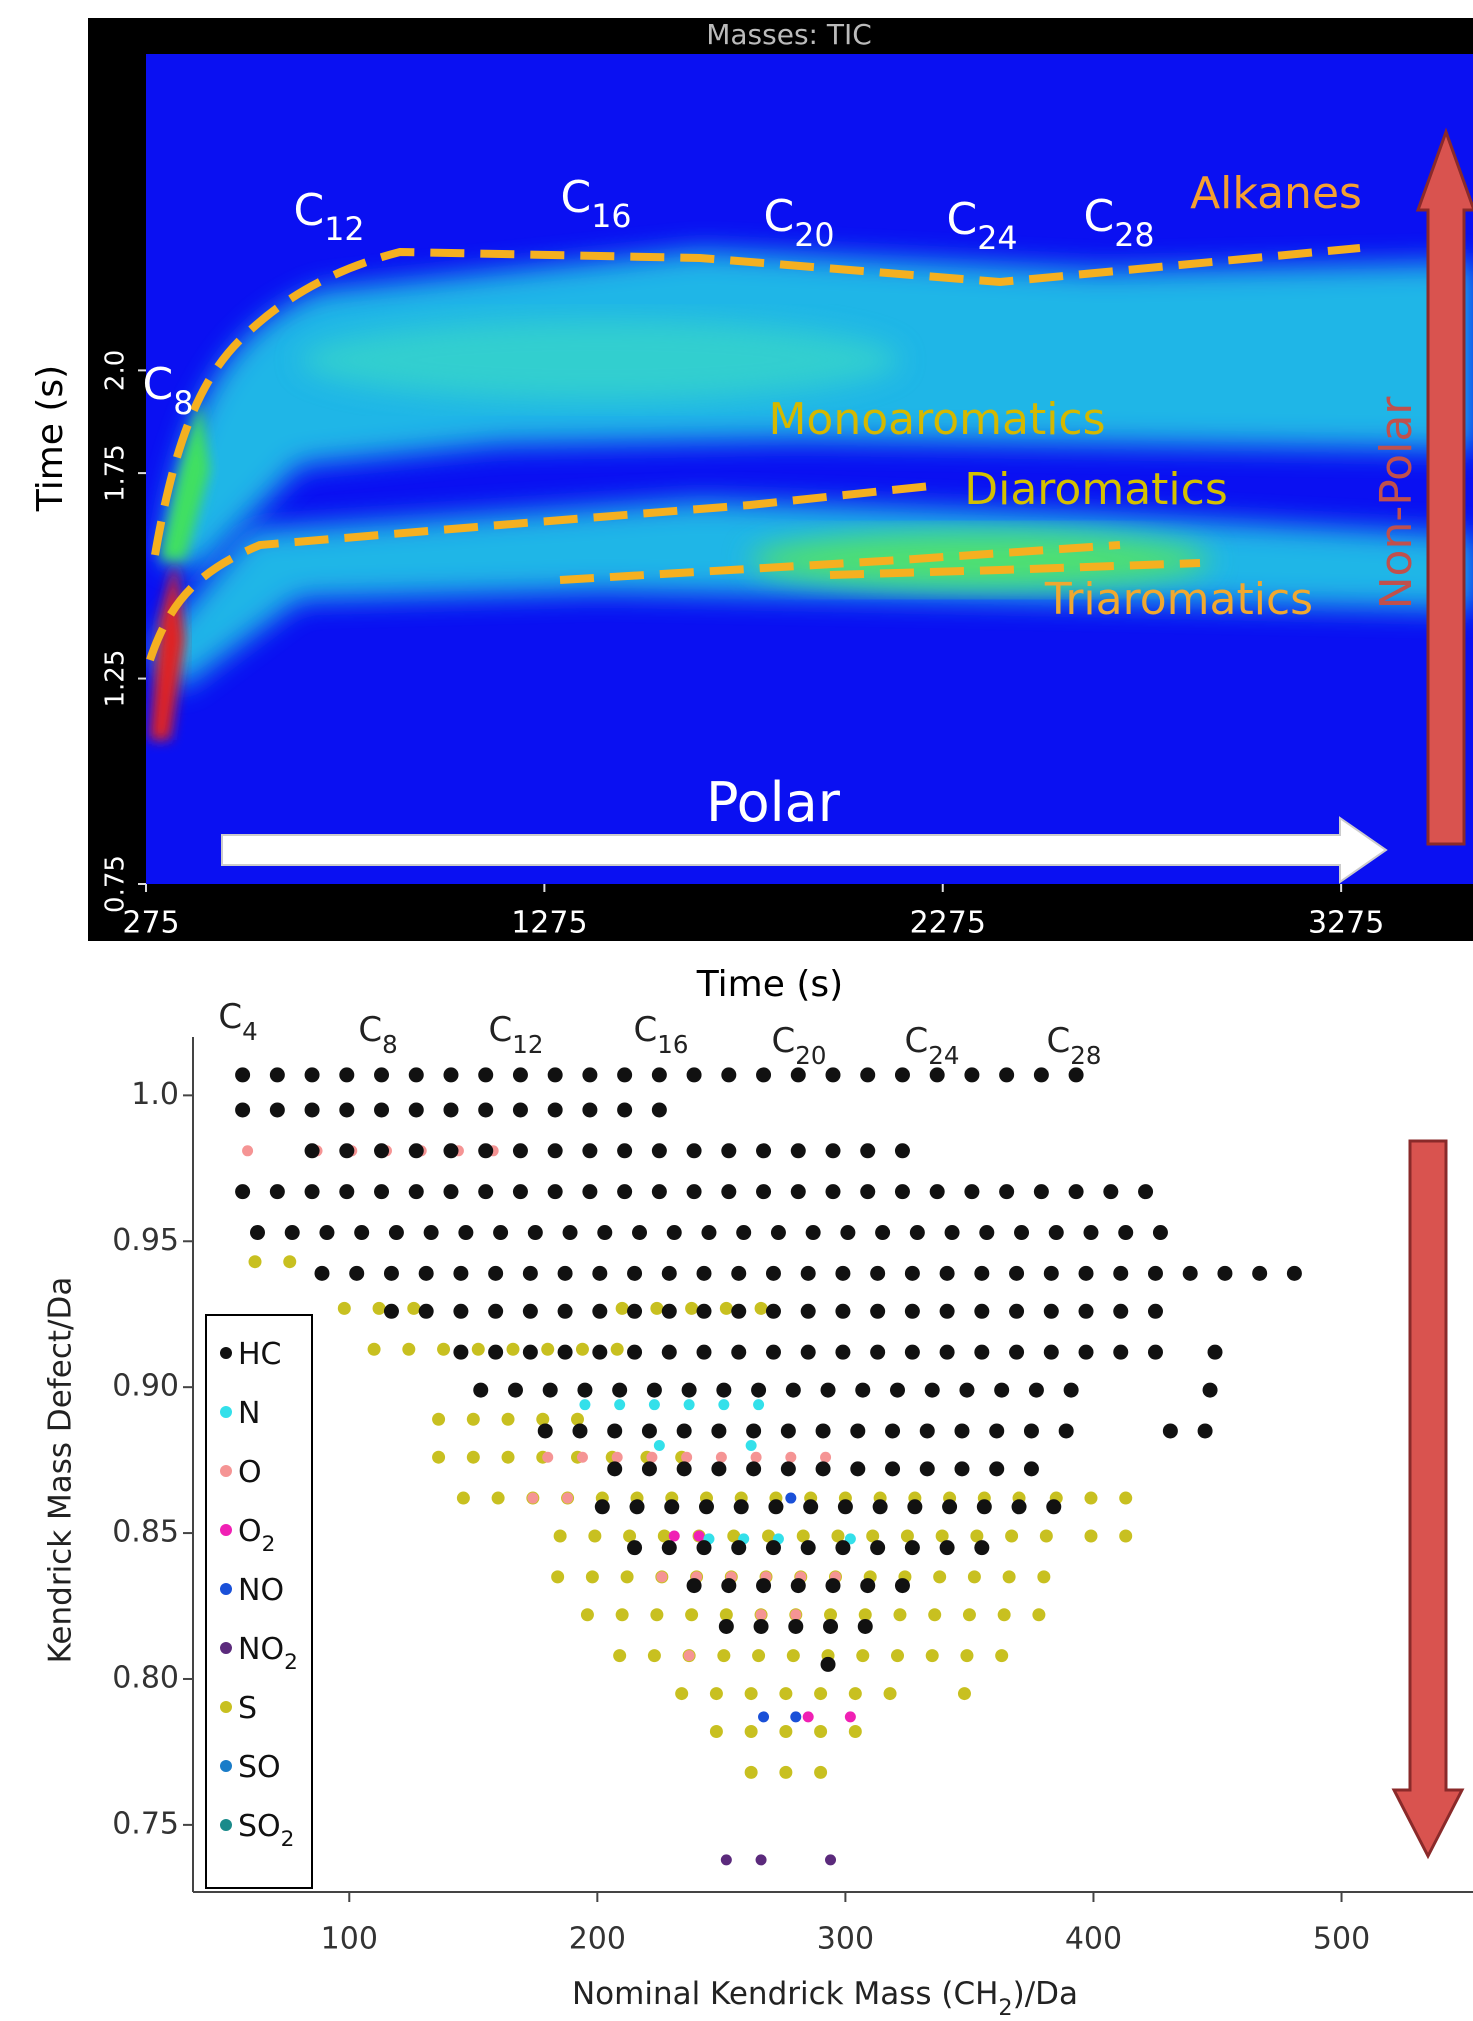  Describe the element at coordinates (256, 1535) in the screenshot. I see `legend-label: O2` at that location.